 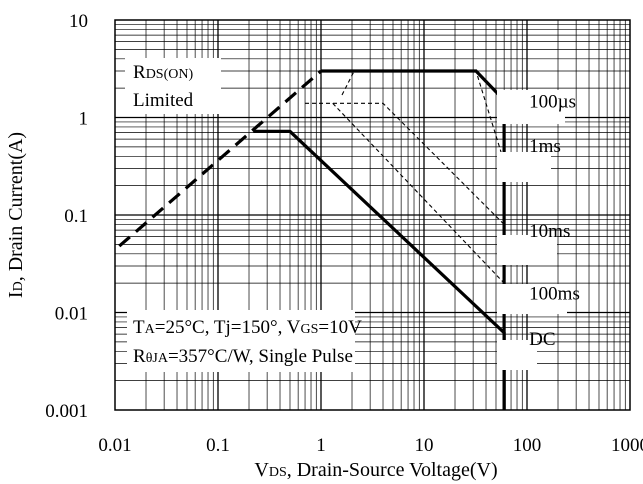 I want to click on condition-text: =10V, so click(x=340, y=327).